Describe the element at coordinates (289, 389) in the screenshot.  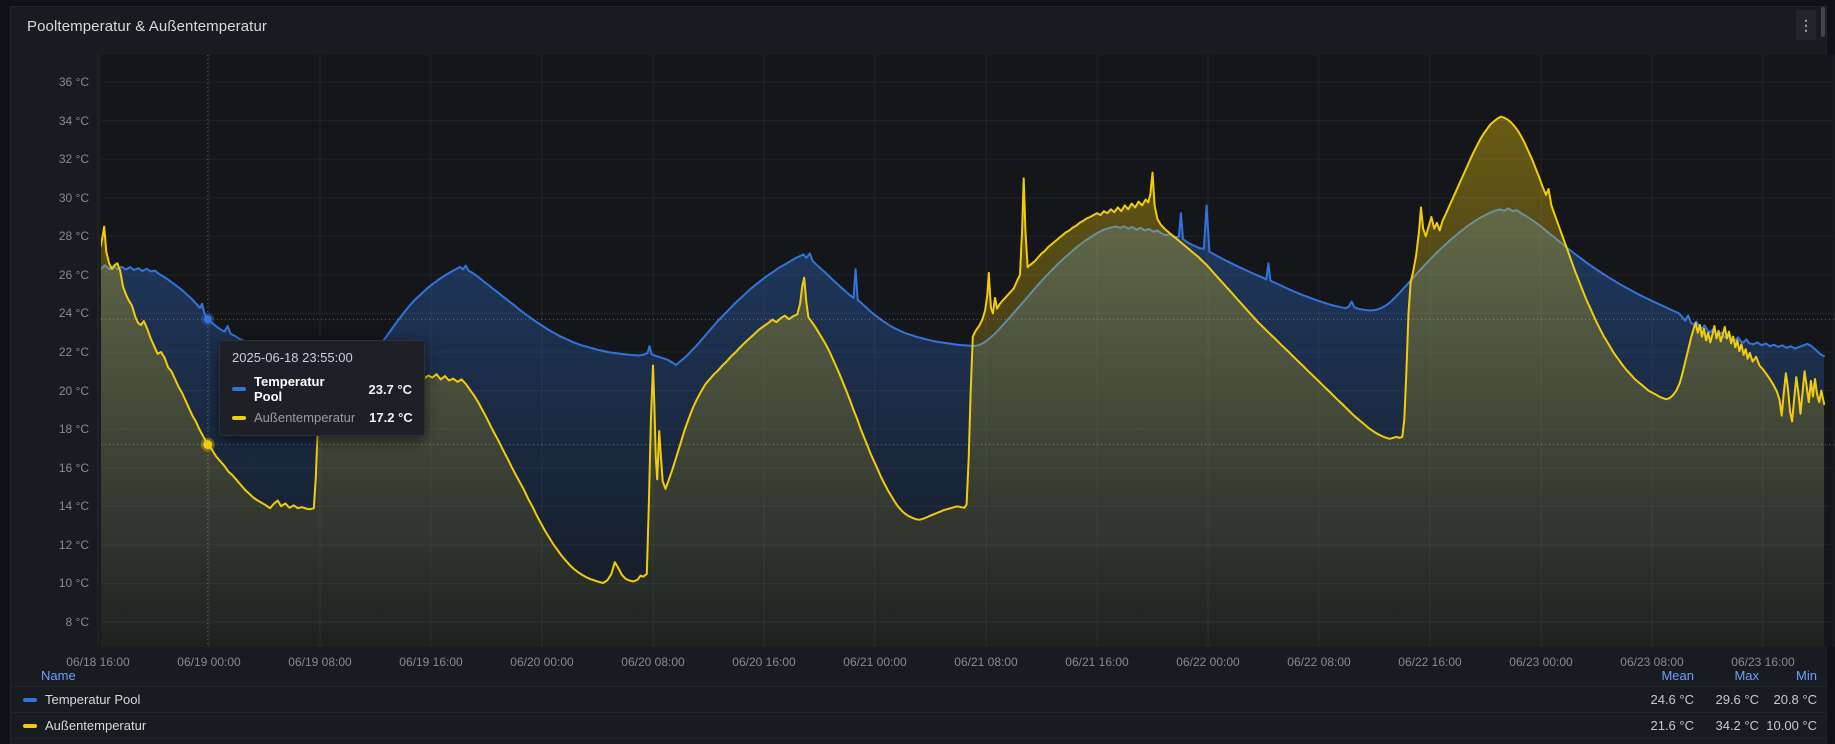
I see `tooltip-series-name: Temperatur Pool` at that location.